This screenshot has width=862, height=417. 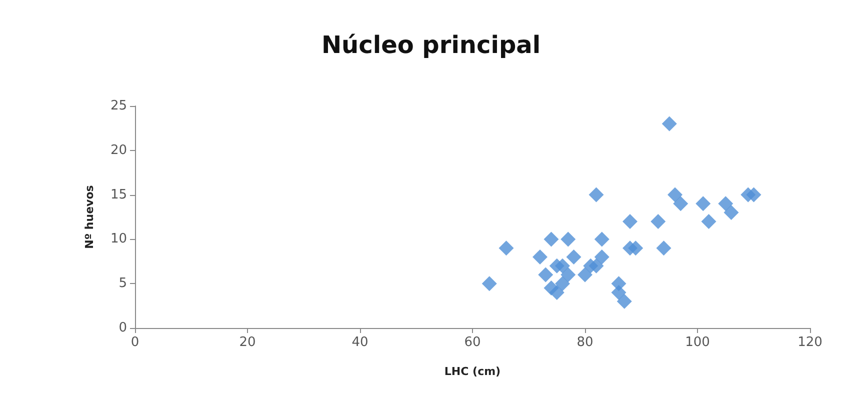 I want to click on x-tick-label: 40, so click(x=360, y=342).